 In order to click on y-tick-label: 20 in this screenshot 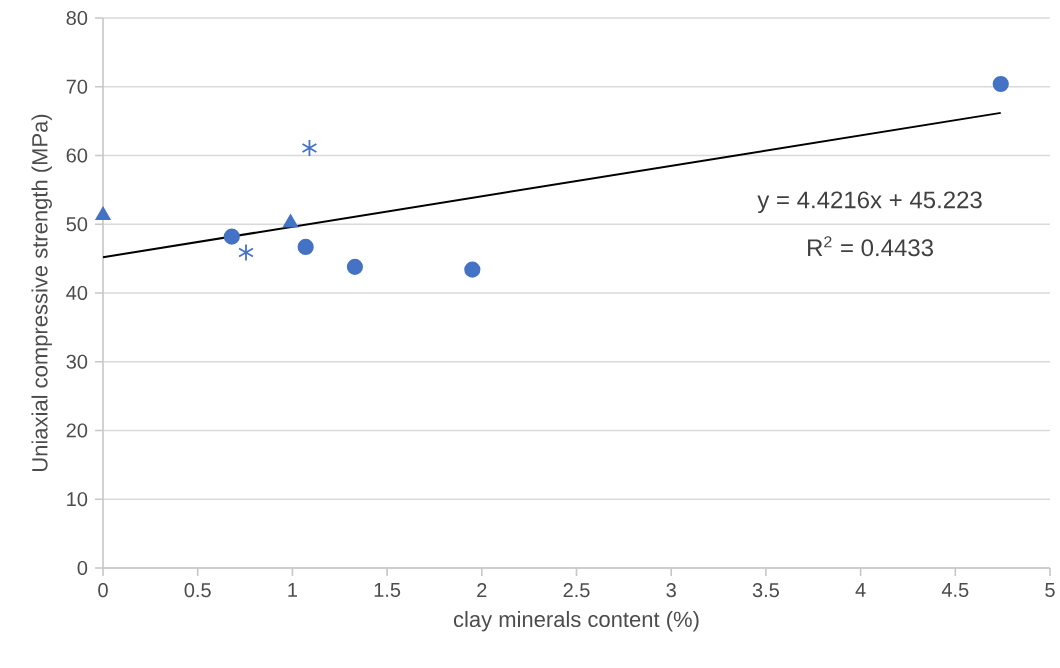, I will do `click(77, 430)`.